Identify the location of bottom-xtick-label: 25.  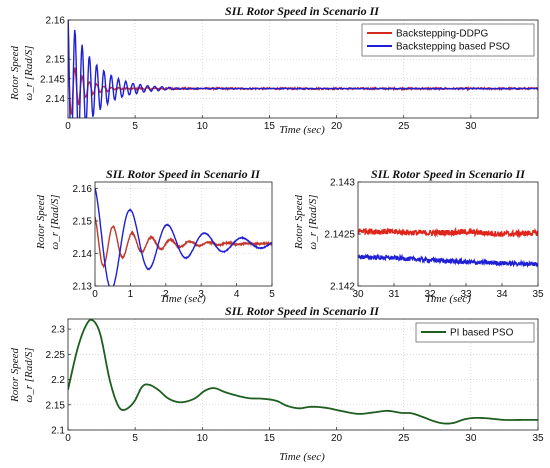
(404, 438).